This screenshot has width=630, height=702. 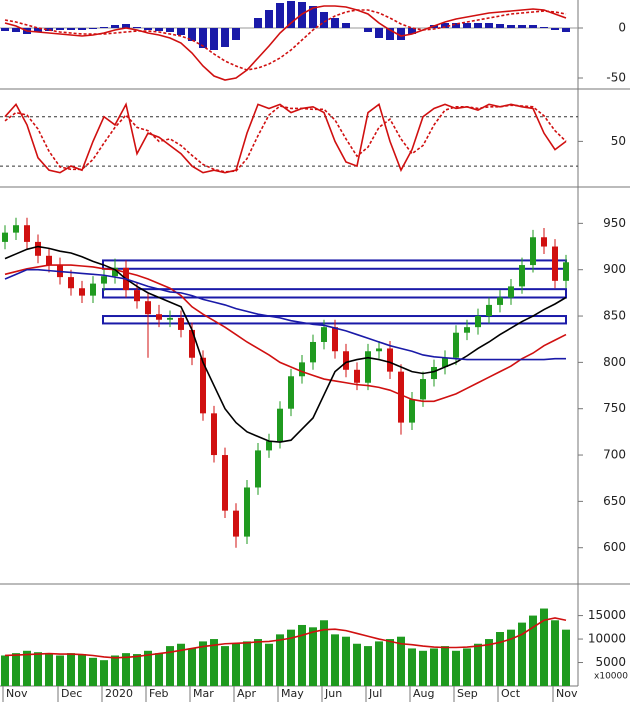 What do you see at coordinates (614, 316) in the screenshot?
I see `y-tick-label: 850` at bounding box center [614, 316].